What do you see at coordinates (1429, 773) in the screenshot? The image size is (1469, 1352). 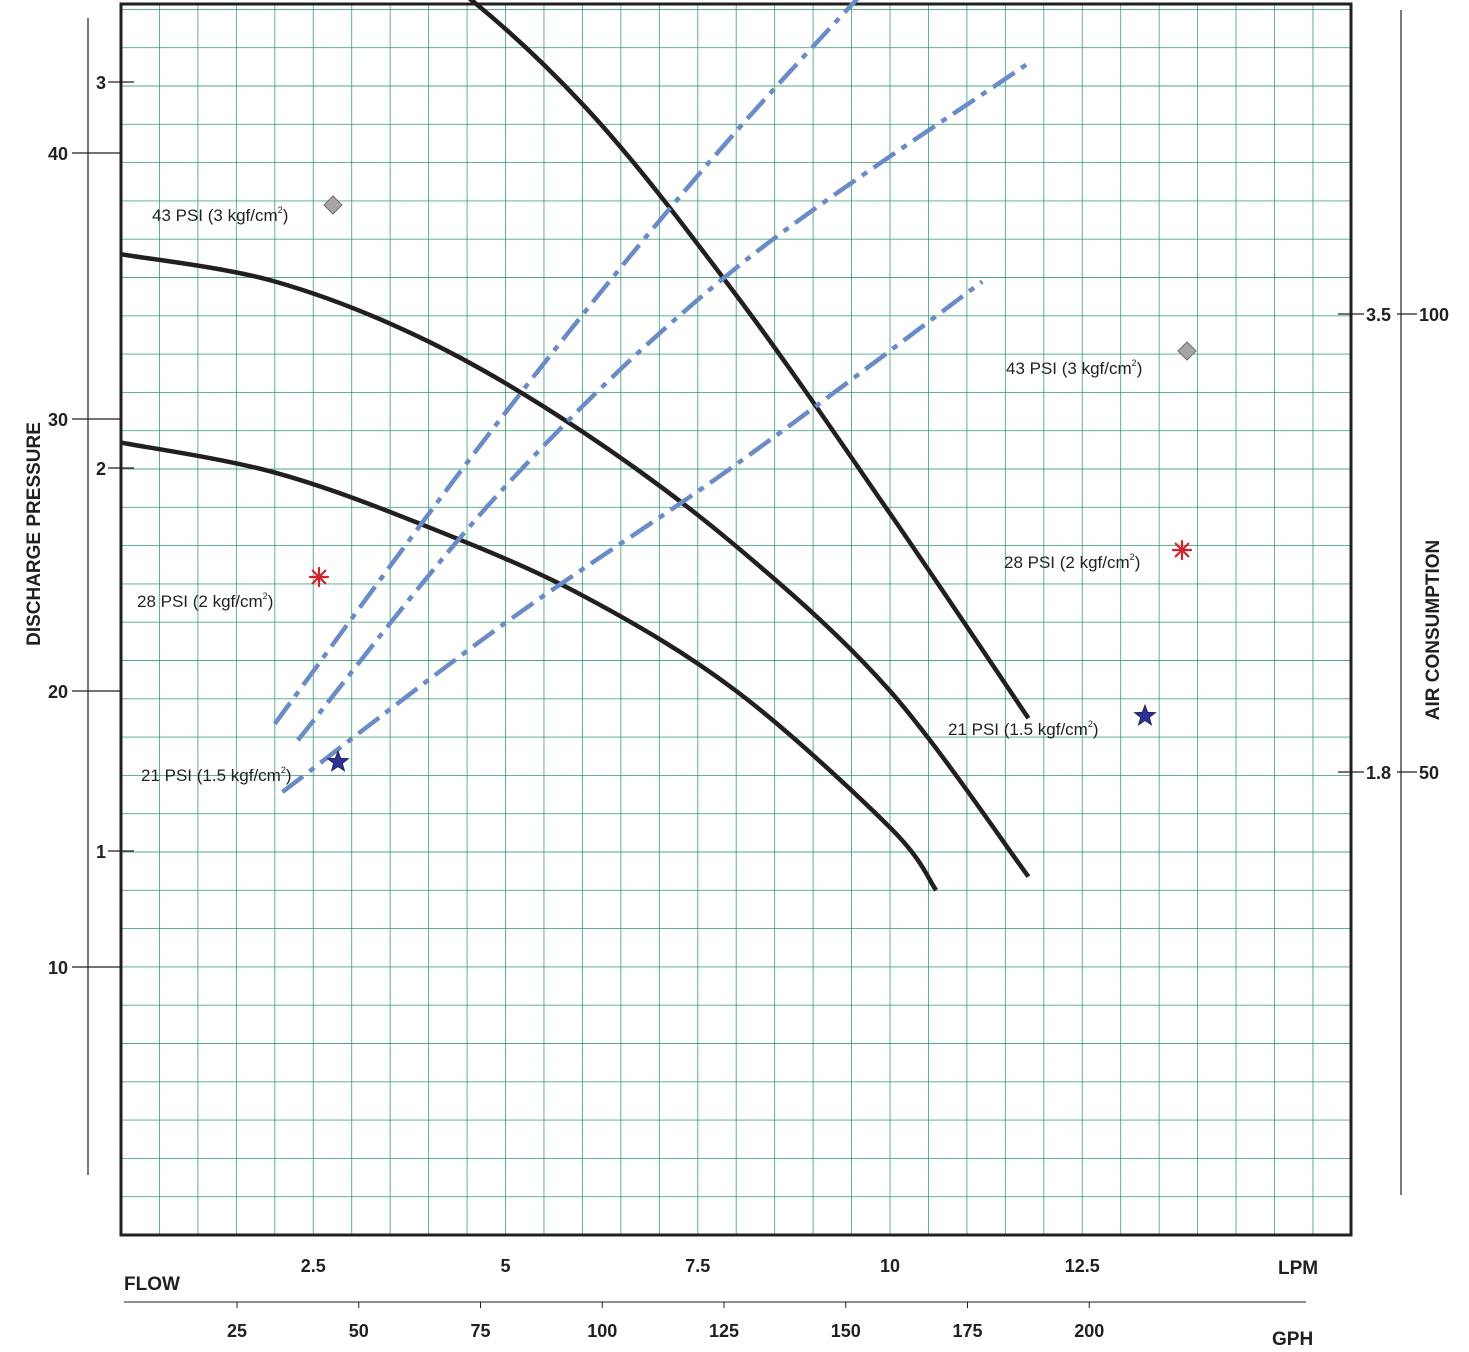 I see `right-outer-tick-label: 50` at bounding box center [1429, 773].